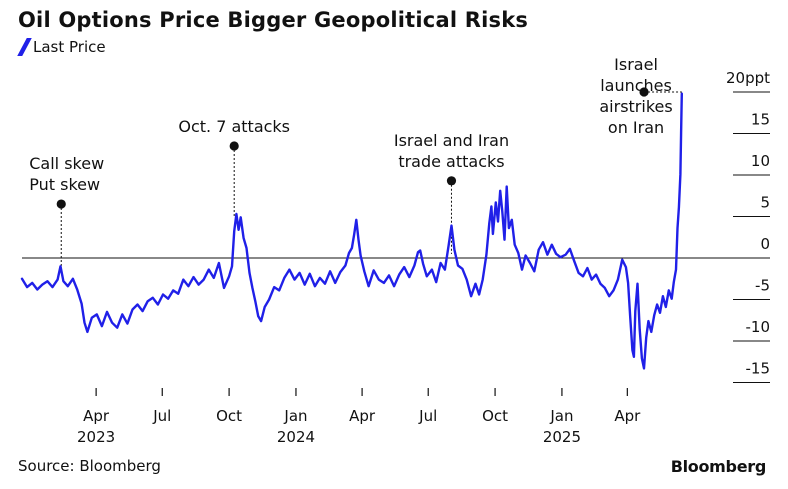  What do you see at coordinates (451, 140) in the screenshot?
I see `annotation-label: Israel and Iran` at bounding box center [451, 140].